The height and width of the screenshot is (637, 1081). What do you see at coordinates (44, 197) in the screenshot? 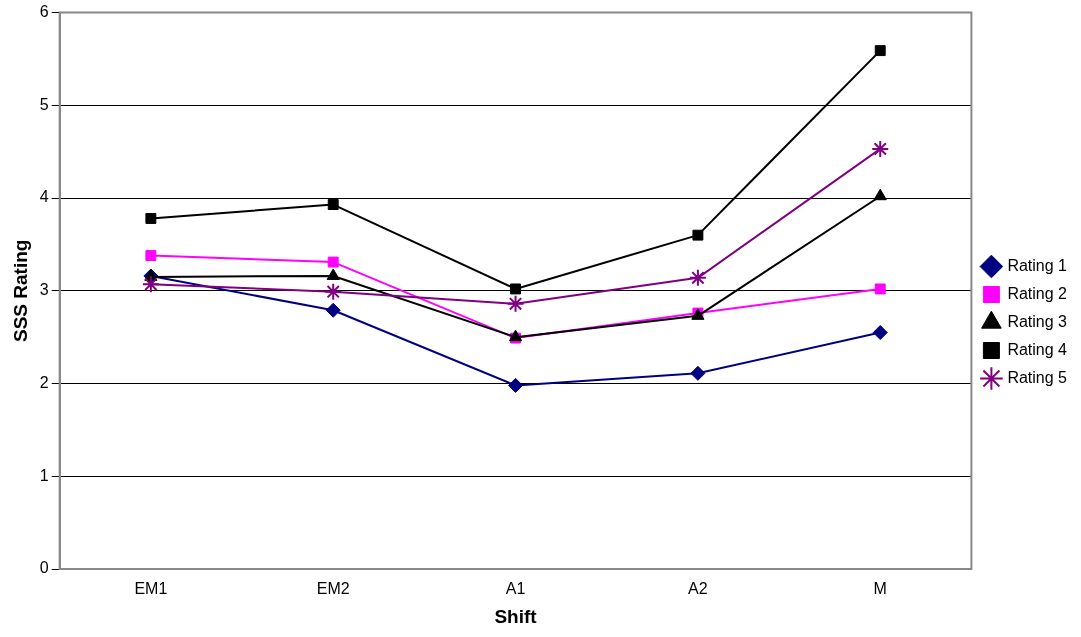
I see `y-tick-label: 4` at bounding box center [44, 197].